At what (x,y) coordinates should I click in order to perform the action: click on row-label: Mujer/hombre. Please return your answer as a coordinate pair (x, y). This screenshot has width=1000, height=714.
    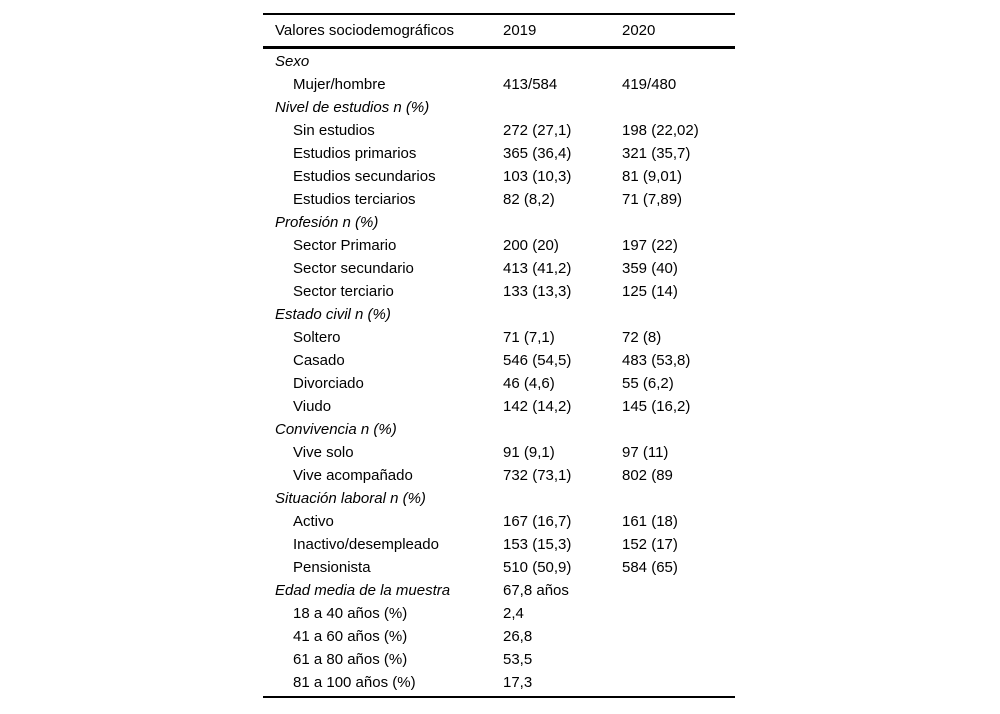
    Looking at the image, I should click on (339, 84).